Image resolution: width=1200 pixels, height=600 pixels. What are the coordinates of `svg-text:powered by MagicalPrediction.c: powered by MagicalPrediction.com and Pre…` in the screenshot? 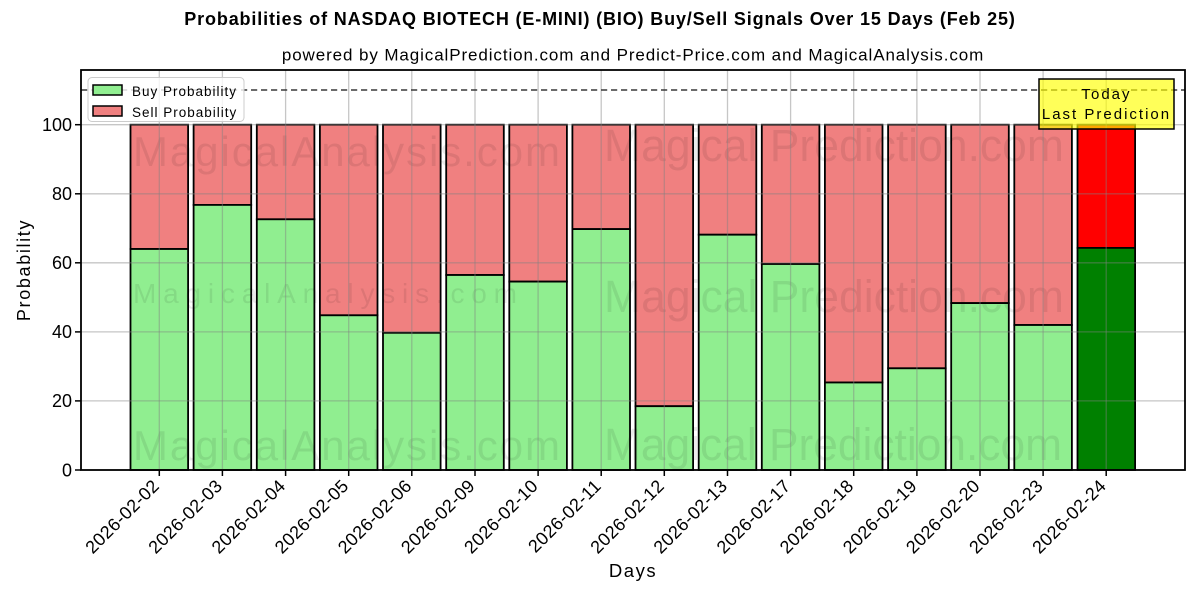 It's located at (633, 55).